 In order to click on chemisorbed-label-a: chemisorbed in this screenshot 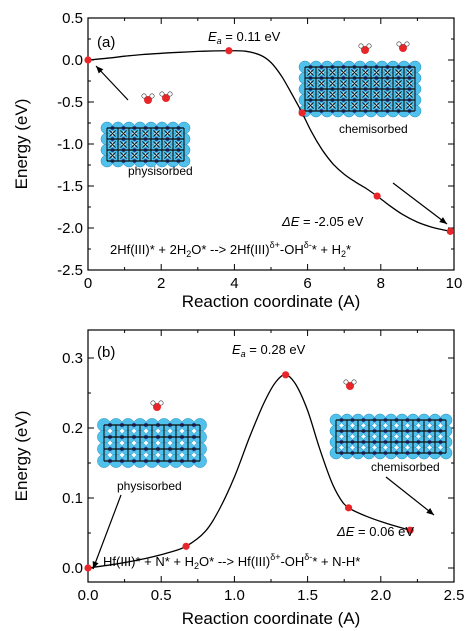, I will do `click(373, 129)`.